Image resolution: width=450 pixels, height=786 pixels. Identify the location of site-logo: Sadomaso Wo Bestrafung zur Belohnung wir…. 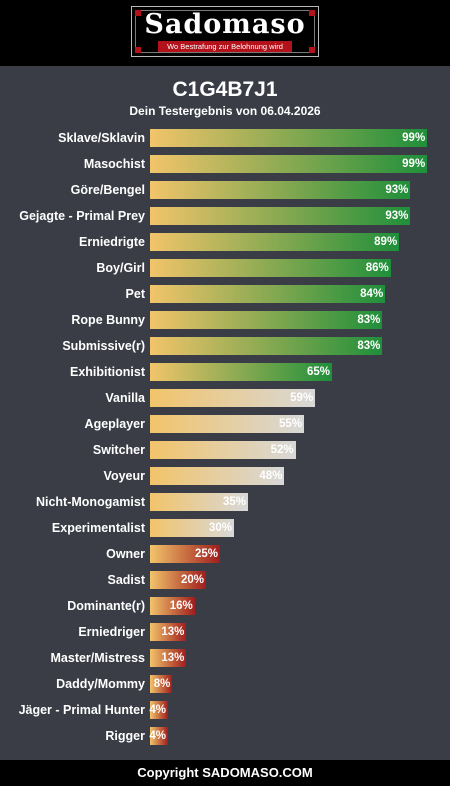
(225, 31).